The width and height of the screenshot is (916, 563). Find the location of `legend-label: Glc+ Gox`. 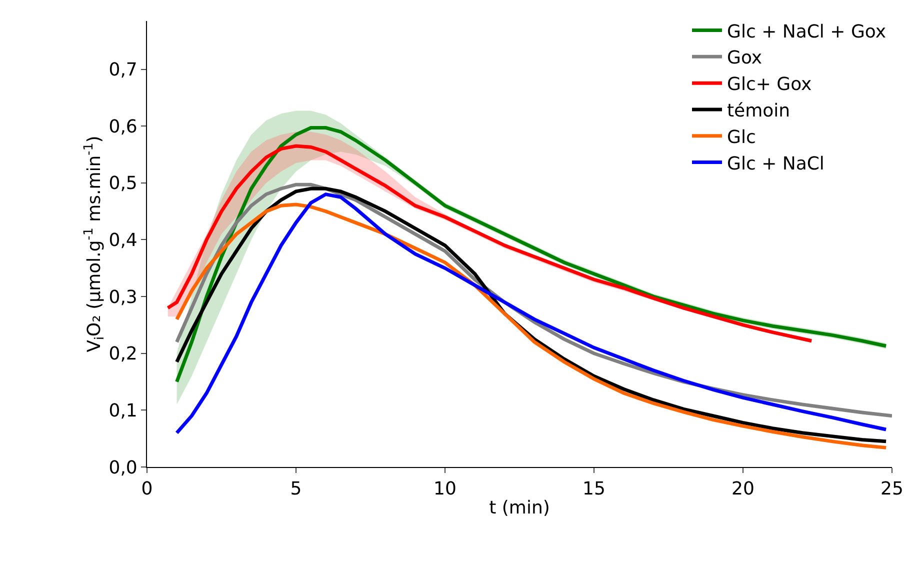

legend-label: Glc+ Gox is located at coordinates (769, 85).